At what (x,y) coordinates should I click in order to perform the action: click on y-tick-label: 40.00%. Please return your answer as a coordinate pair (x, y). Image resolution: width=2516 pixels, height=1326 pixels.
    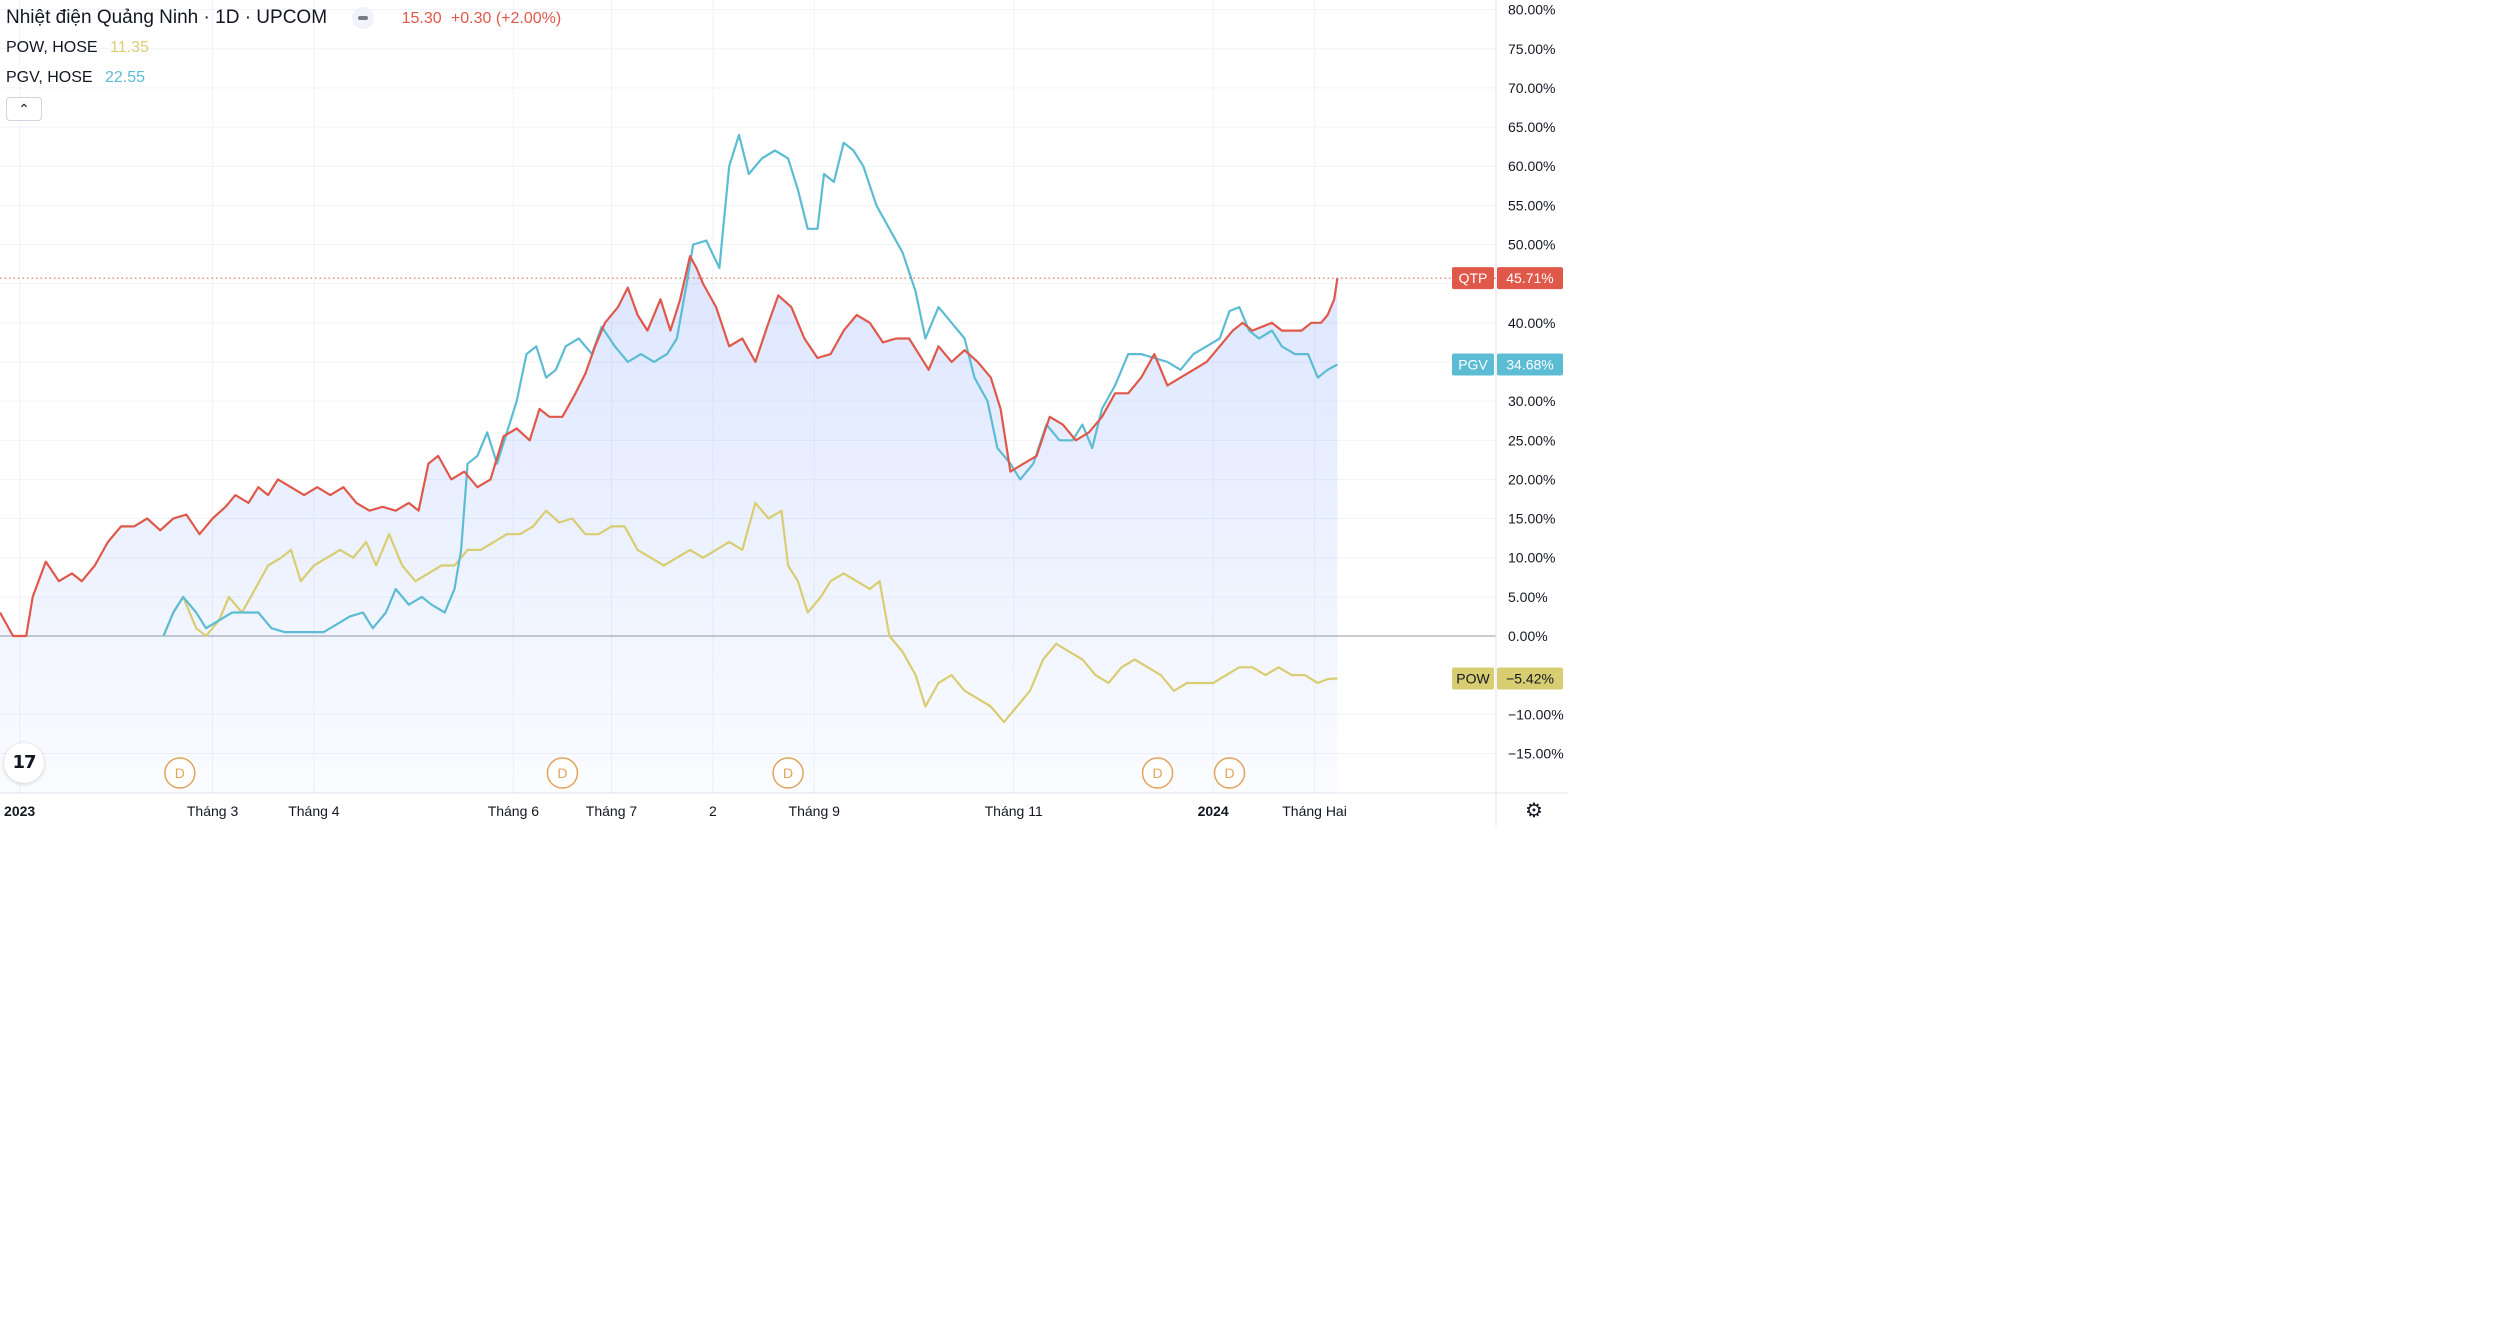
    Looking at the image, I should click on (1531, 323).